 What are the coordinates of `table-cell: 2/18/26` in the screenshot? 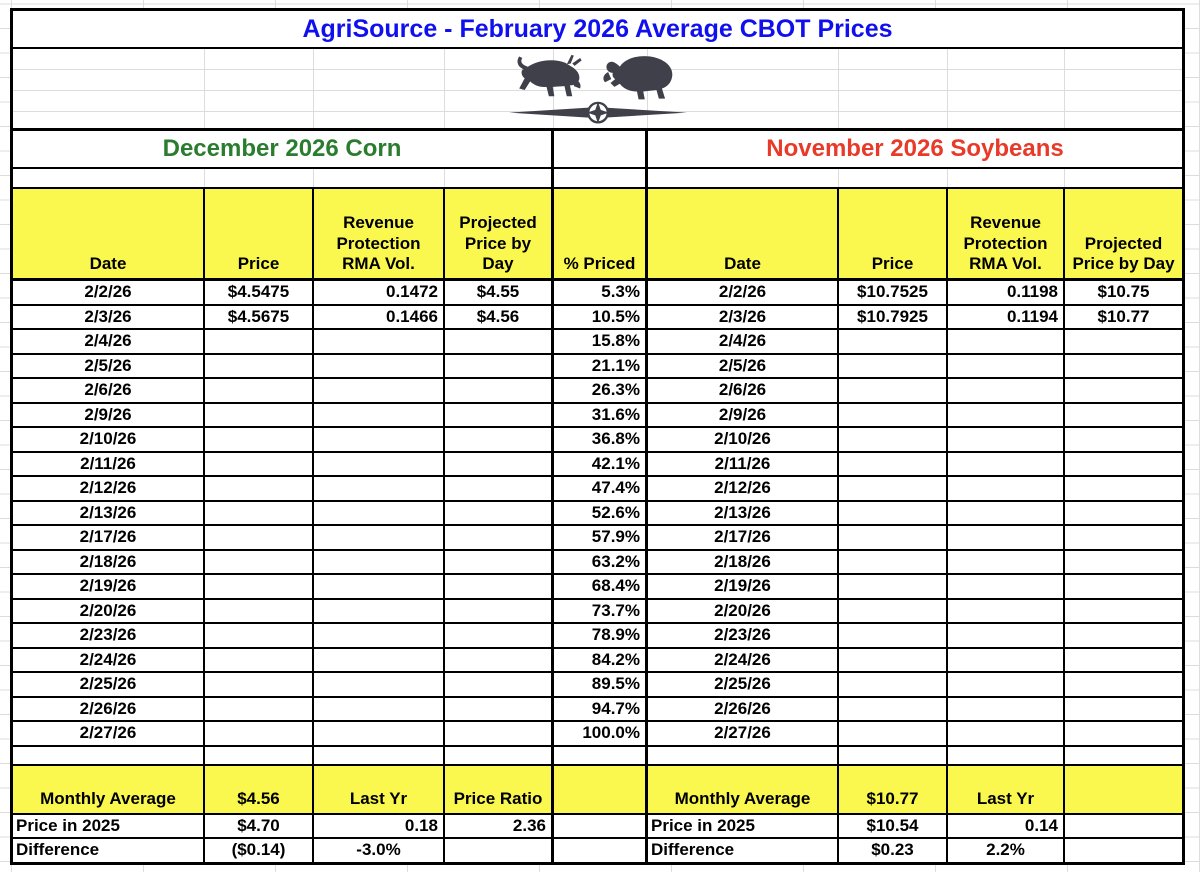 It's located at (109, 562).